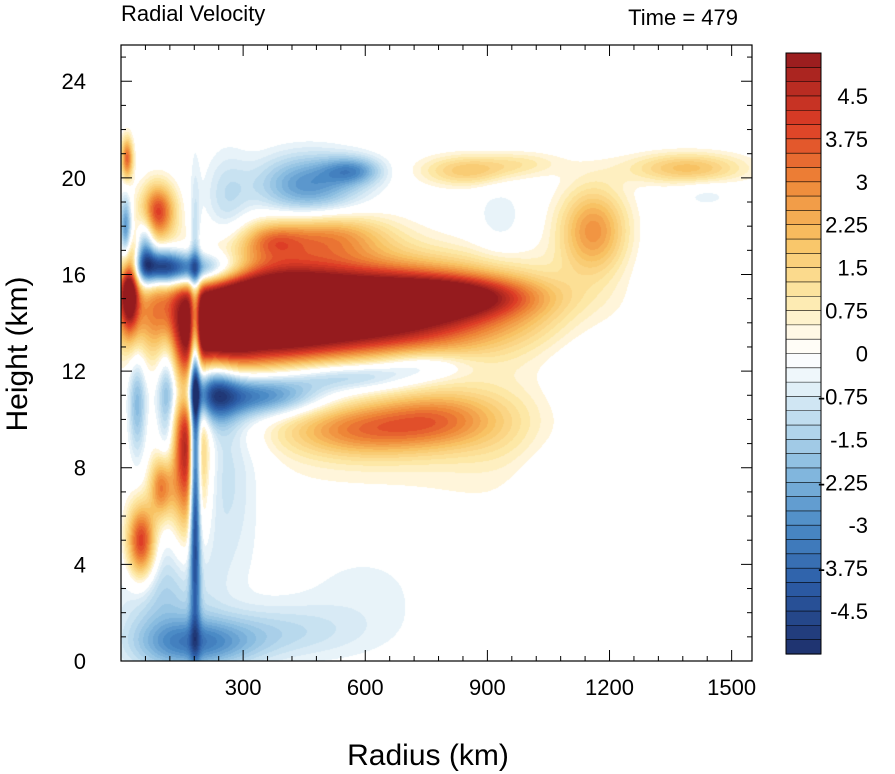 This screenshot has height=774, width=895. What do you see at coordinates (862, 354) in the screenshot?
I see `colorbar-label: 0` at bounding box center [862, 354].